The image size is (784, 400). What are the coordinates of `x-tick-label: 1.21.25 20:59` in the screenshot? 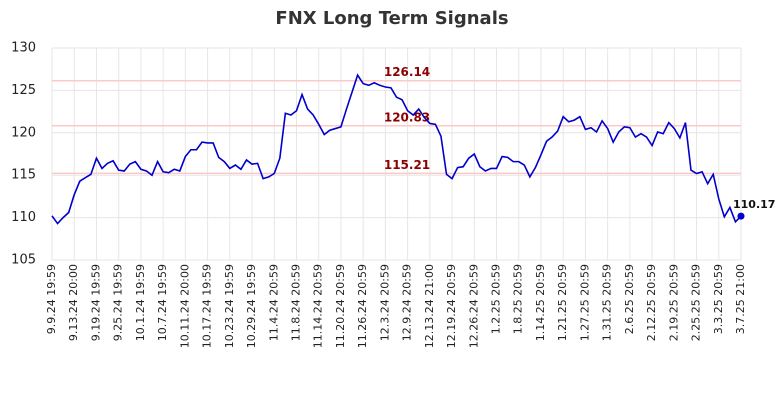 It's located at (562, 302).